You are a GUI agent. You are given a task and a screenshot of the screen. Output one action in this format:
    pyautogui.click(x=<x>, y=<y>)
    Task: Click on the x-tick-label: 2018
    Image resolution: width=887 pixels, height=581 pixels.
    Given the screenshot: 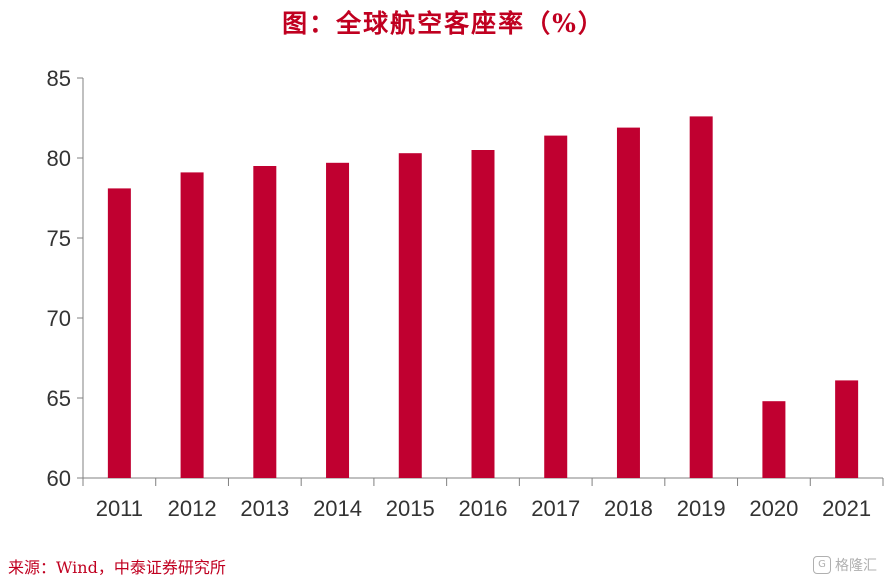 What is the action you would take?
    pyautogui.click(x=628, y=508)
    